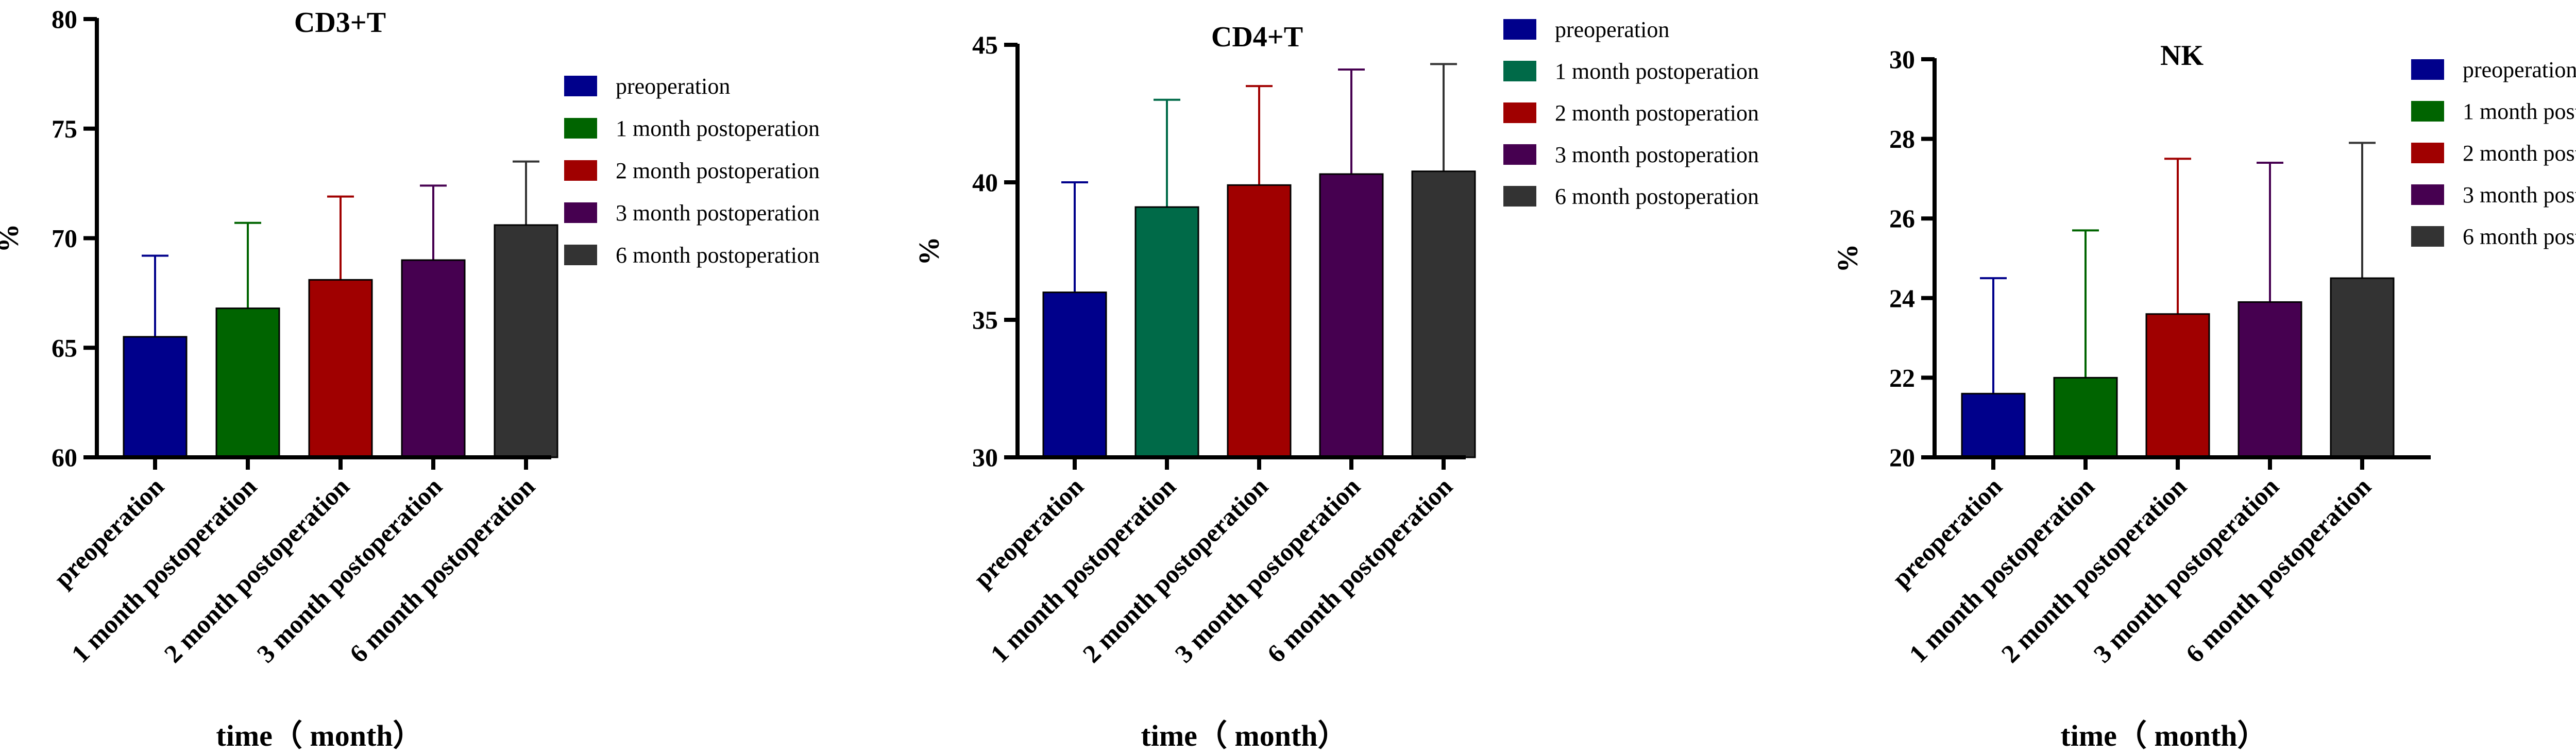  I want to click on chart-title-1: CD3+T, so click(340, 23).